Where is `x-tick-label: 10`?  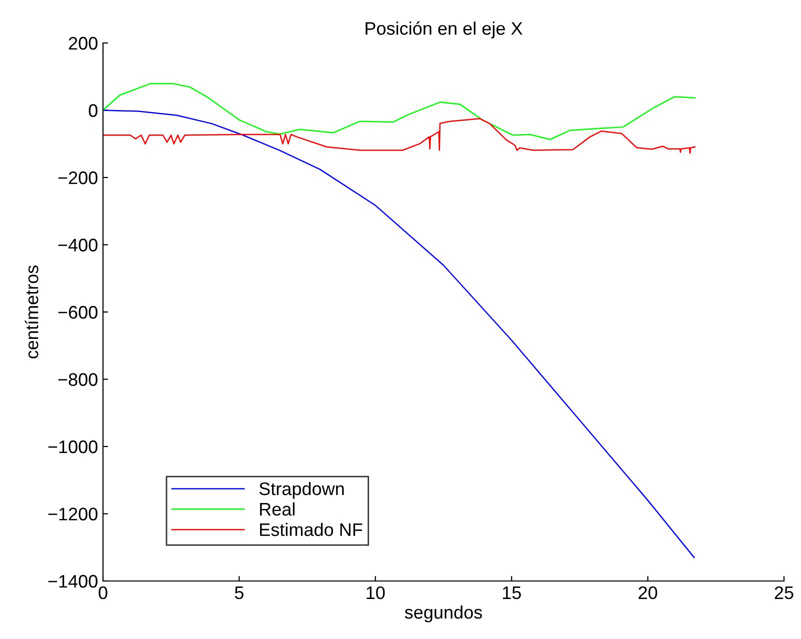 x-tick-label: 10 is located at coordinates (375, 593).